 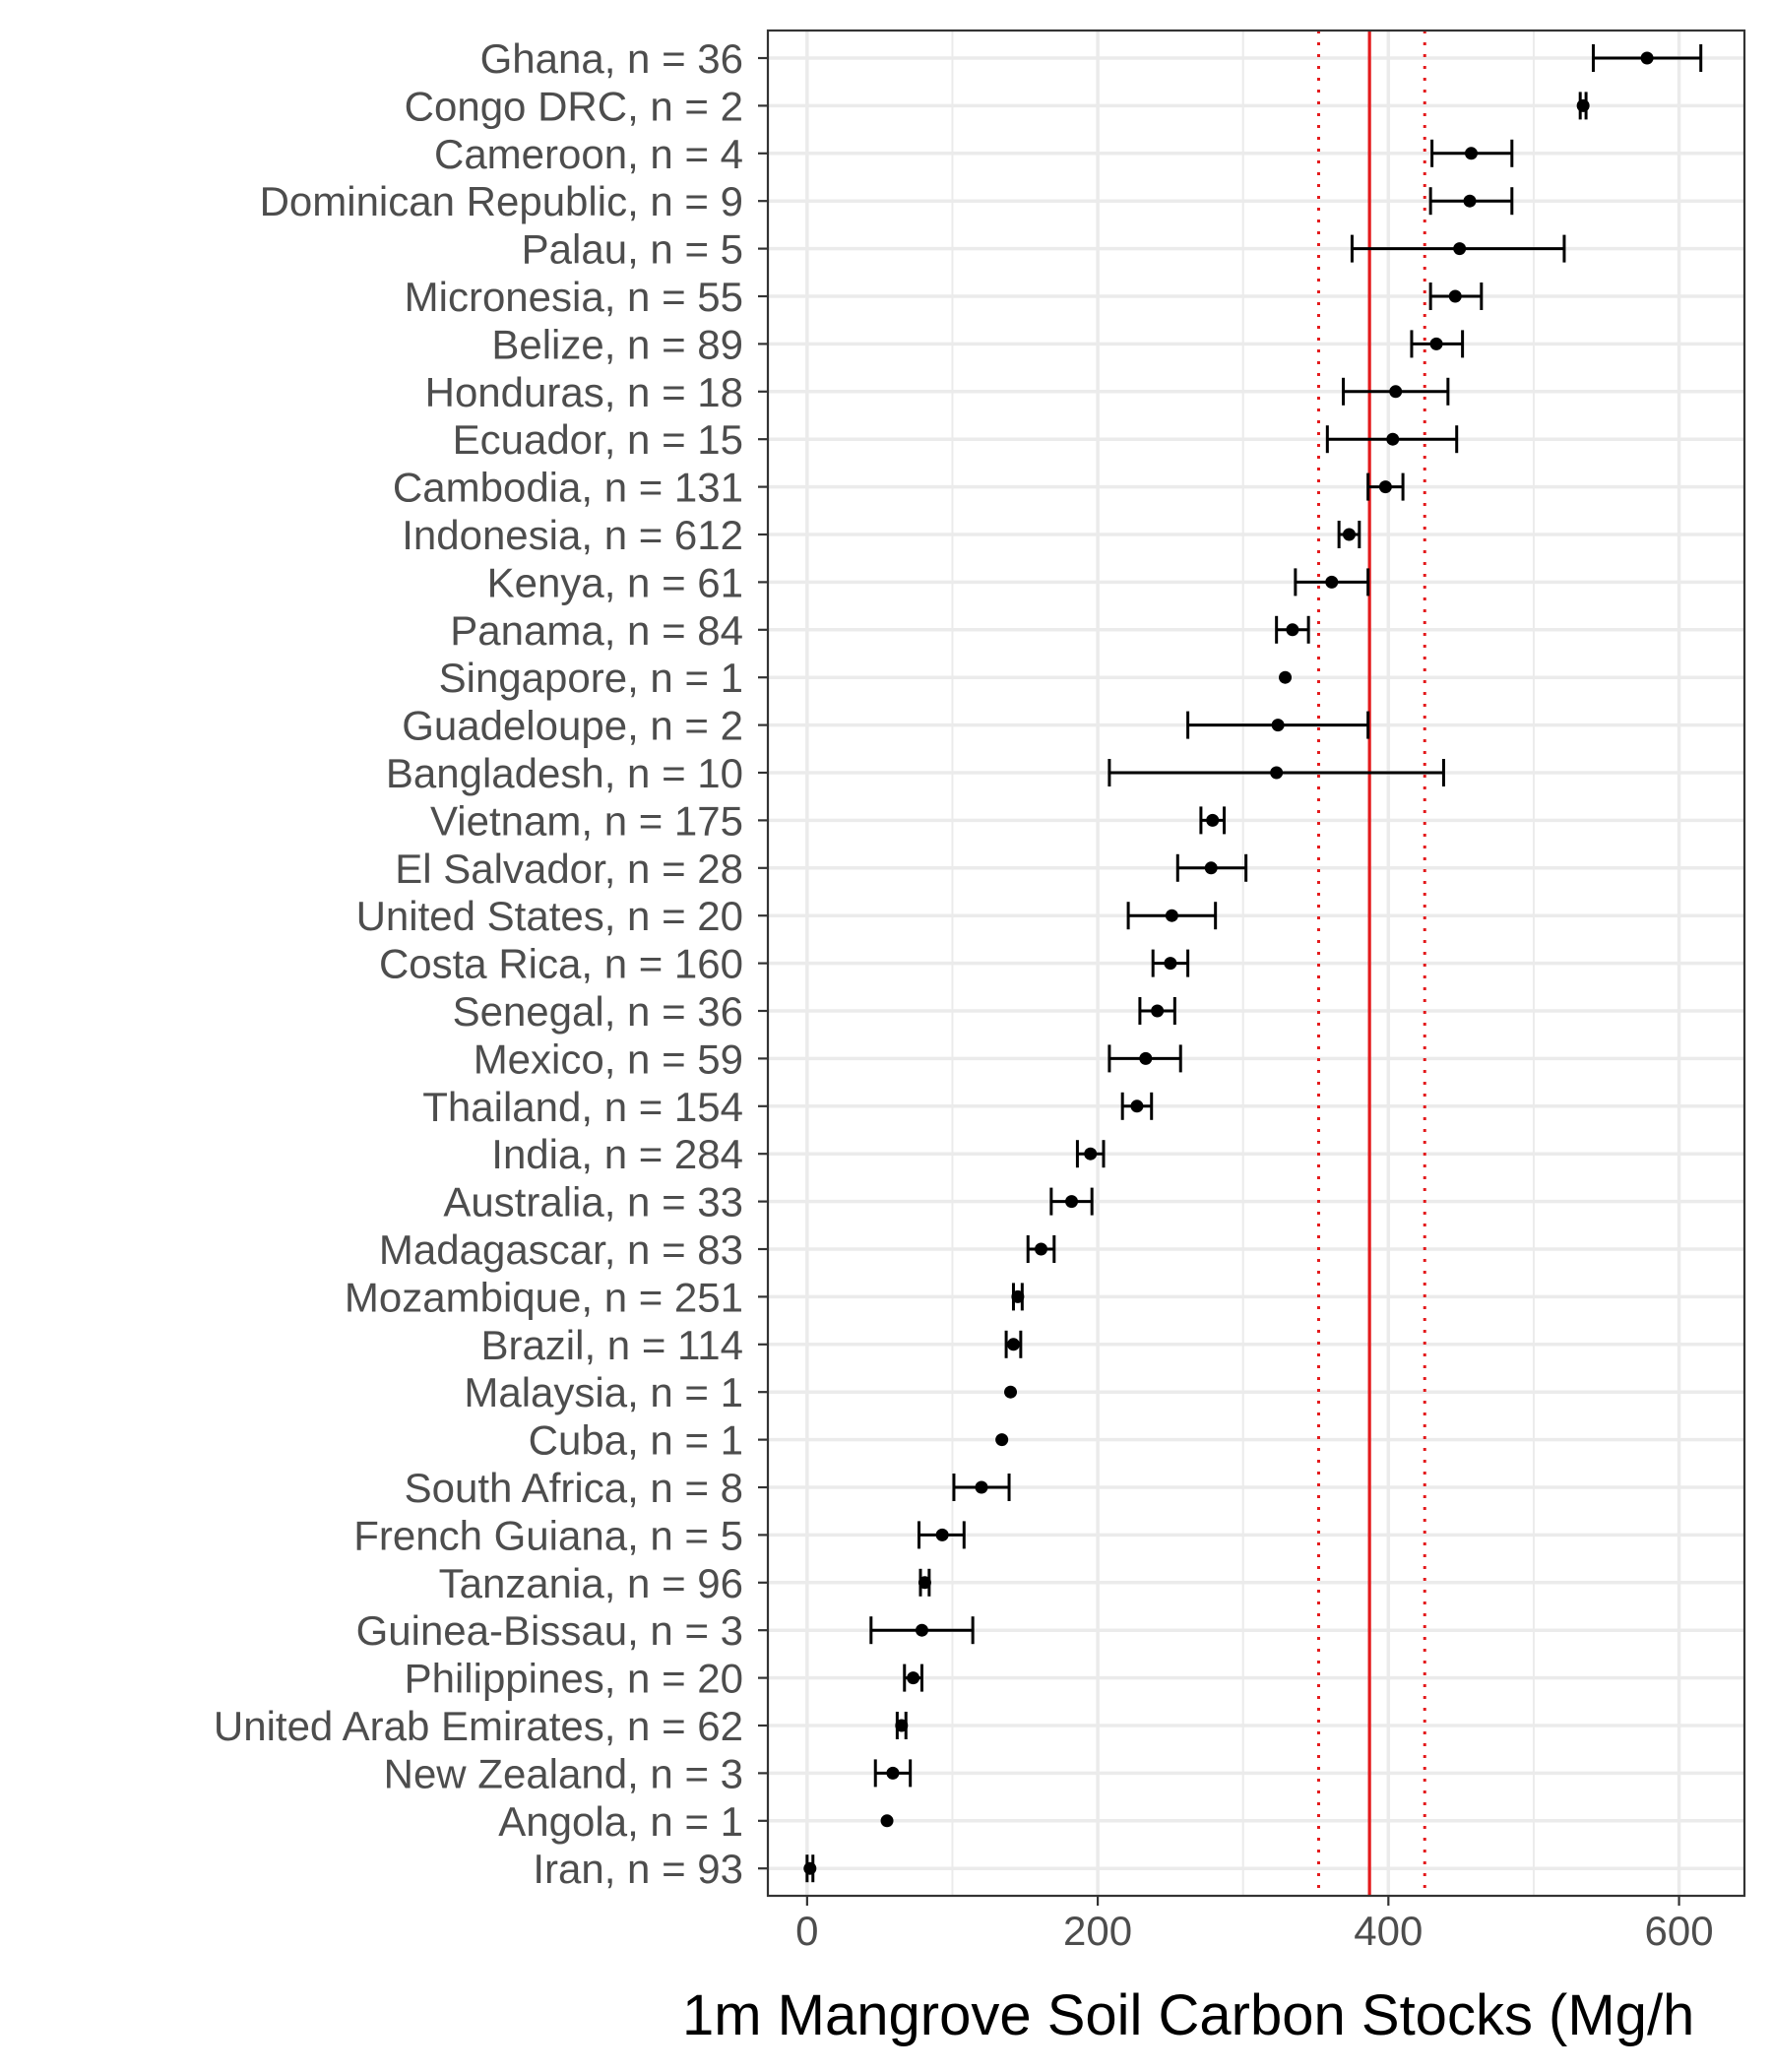 I want to click on y-tick-label: Bangladesh, n = 10, so click(x=564, y=773).